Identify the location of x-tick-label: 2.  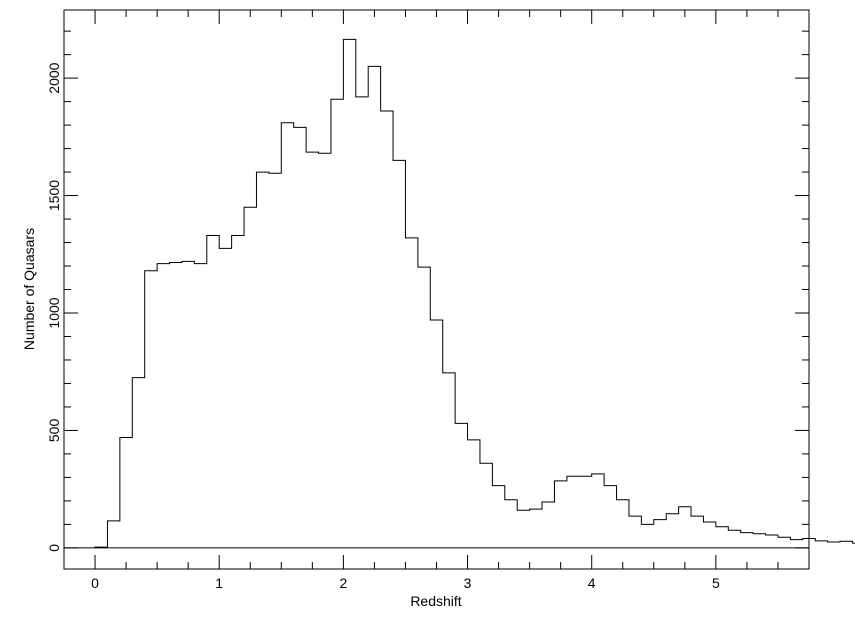
(343, 583).